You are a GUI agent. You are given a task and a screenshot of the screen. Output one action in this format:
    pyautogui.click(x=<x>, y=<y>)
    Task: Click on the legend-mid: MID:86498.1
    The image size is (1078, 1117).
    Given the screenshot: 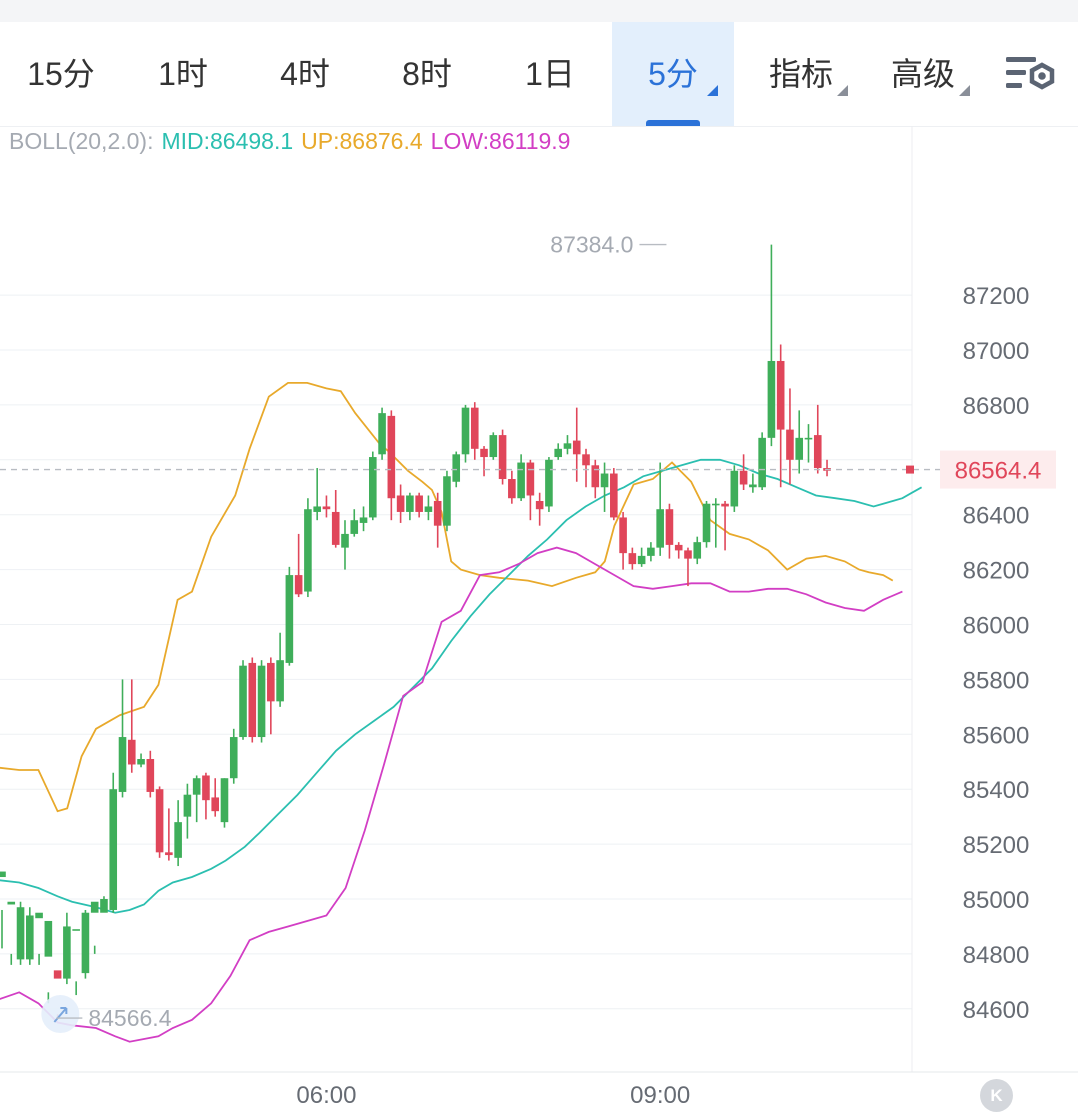 What is the action you would take?
    pyautogui.click(x=227, y=141)
    